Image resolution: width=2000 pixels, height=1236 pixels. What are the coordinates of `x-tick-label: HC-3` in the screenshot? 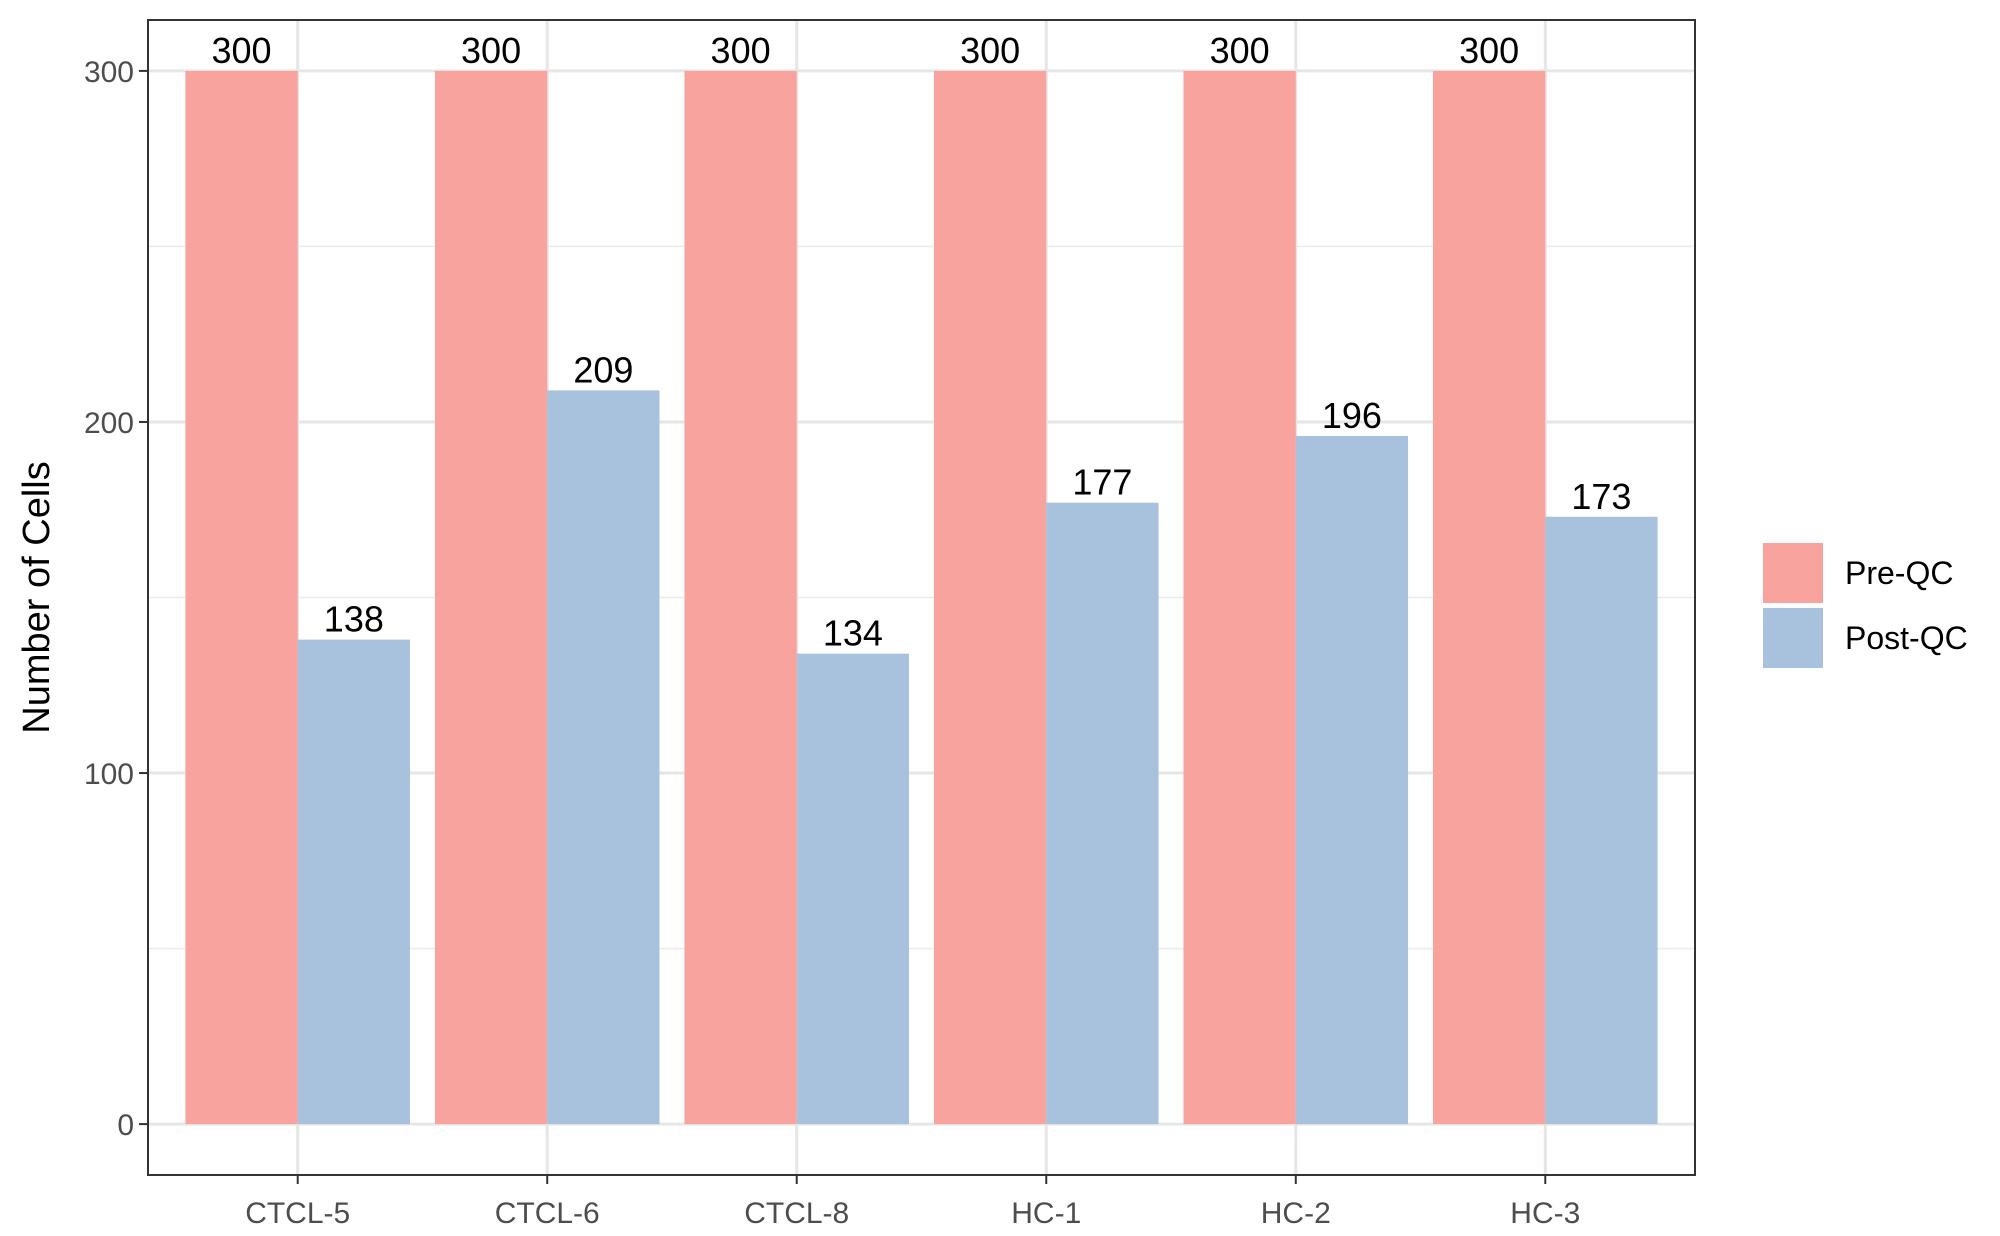 It's located at (1545, 1213).